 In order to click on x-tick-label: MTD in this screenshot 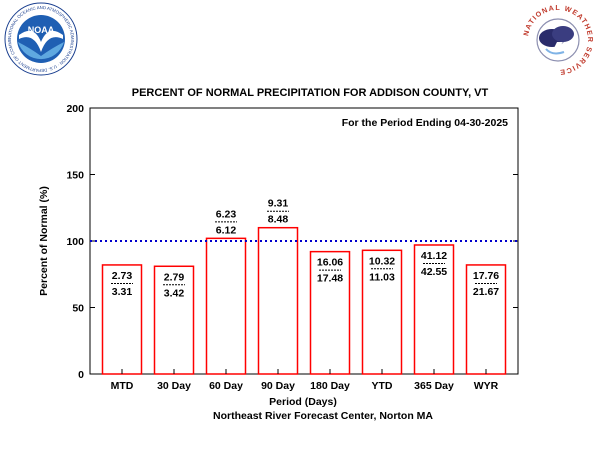, I will do `click(122, 386)`.